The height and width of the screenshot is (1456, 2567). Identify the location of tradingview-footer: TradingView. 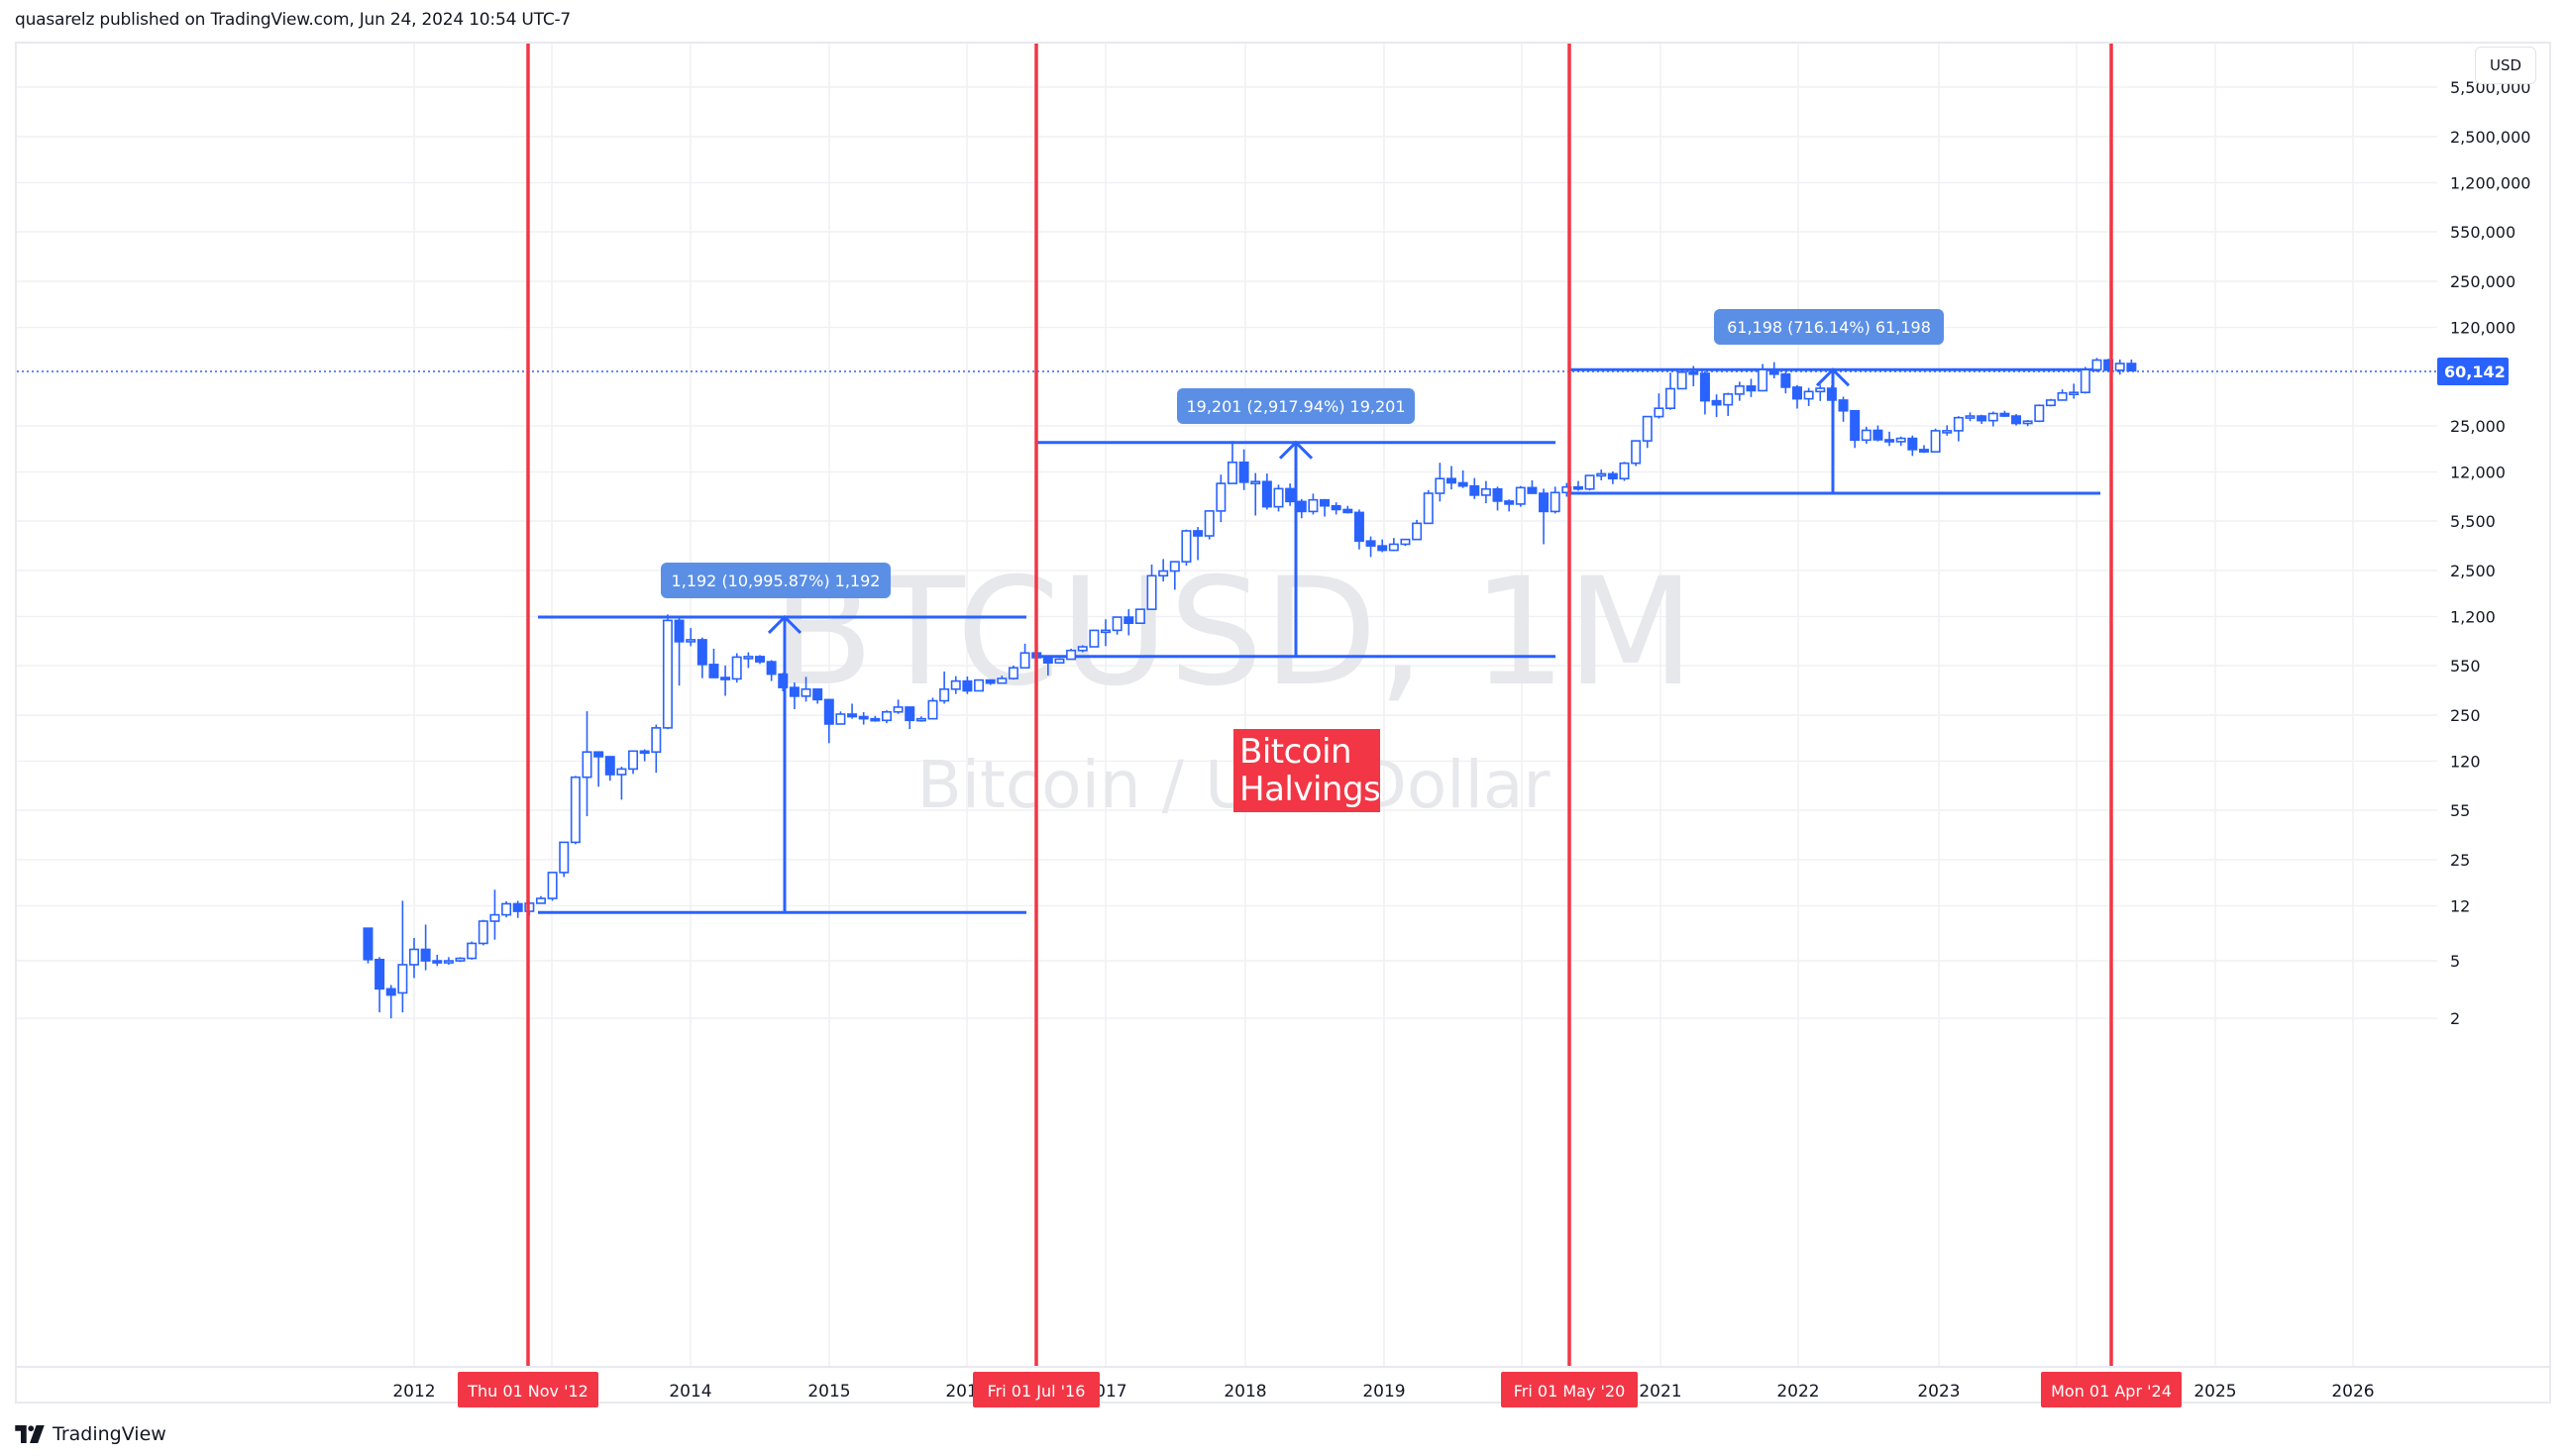
(90, 1434).